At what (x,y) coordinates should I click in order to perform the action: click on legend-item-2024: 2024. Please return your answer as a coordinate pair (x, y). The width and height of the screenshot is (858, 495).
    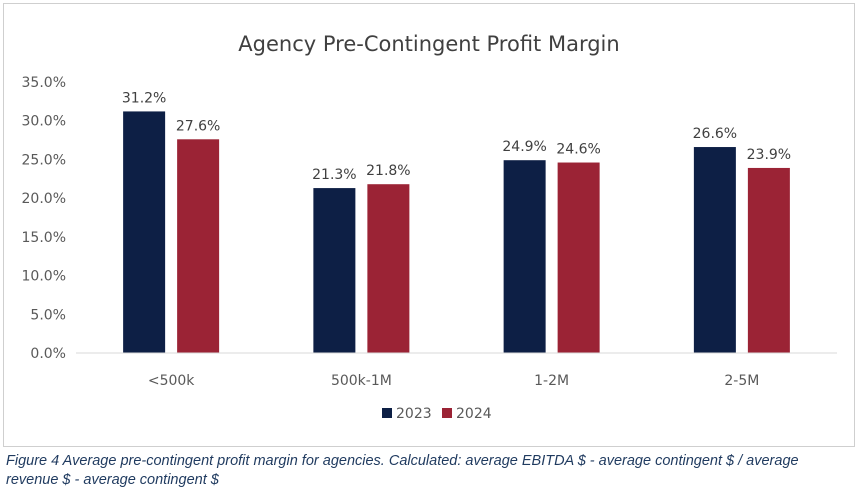
    Looking at the image, I should click on (467, 414).